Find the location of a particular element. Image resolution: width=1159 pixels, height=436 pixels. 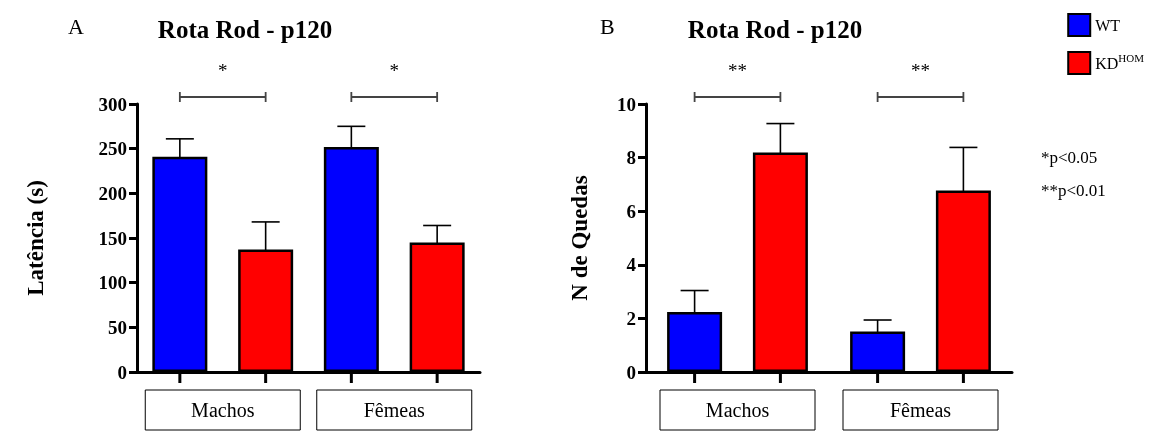

y-axis-title: Latência (s) is located at coordinates (35, 238).